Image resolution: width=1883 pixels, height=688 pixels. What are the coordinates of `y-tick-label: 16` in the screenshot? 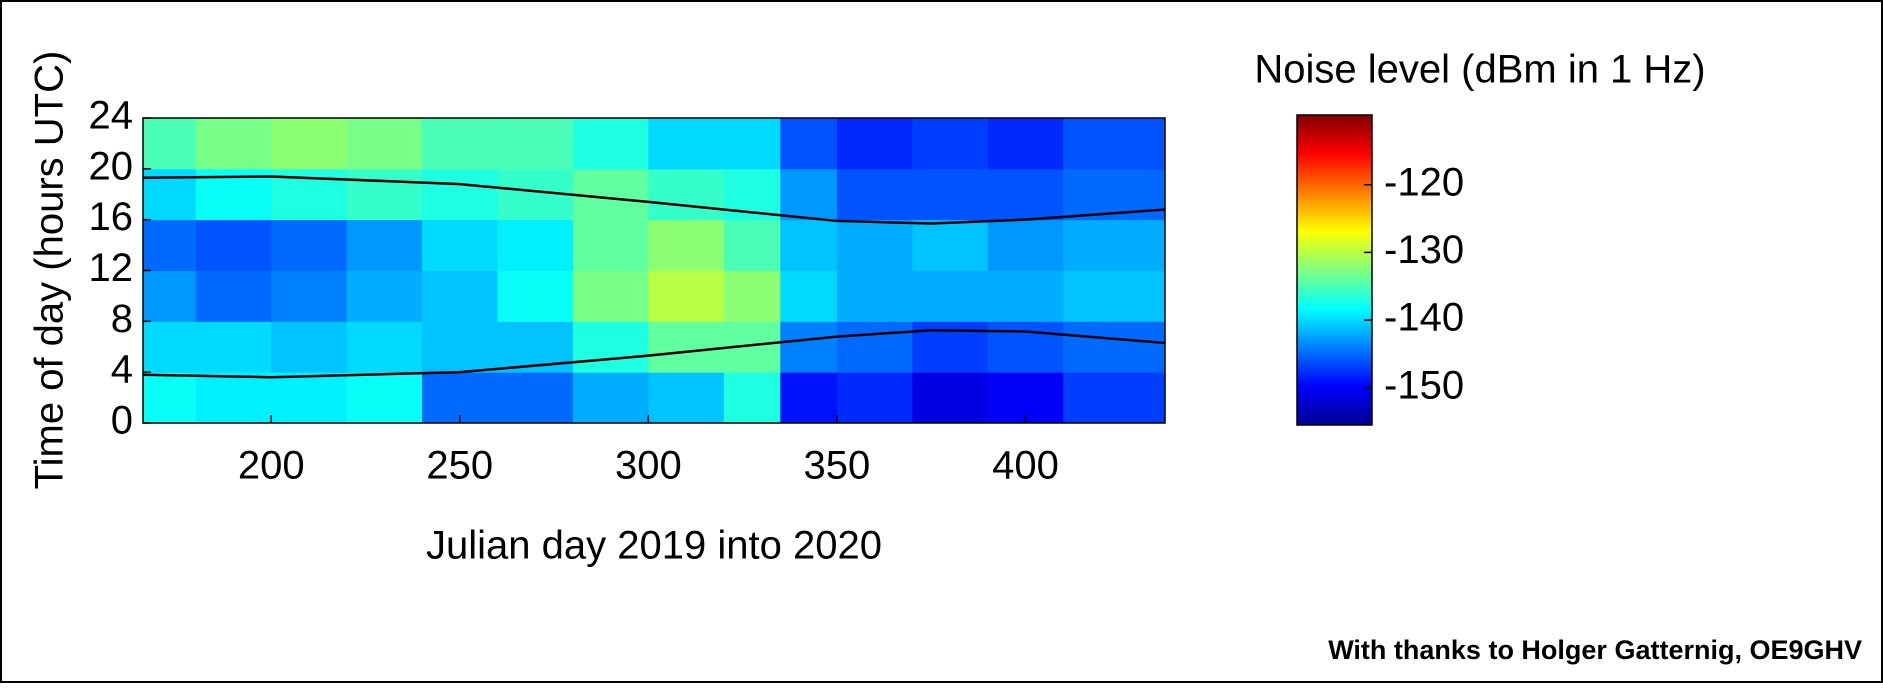 It's located at (111, 217).